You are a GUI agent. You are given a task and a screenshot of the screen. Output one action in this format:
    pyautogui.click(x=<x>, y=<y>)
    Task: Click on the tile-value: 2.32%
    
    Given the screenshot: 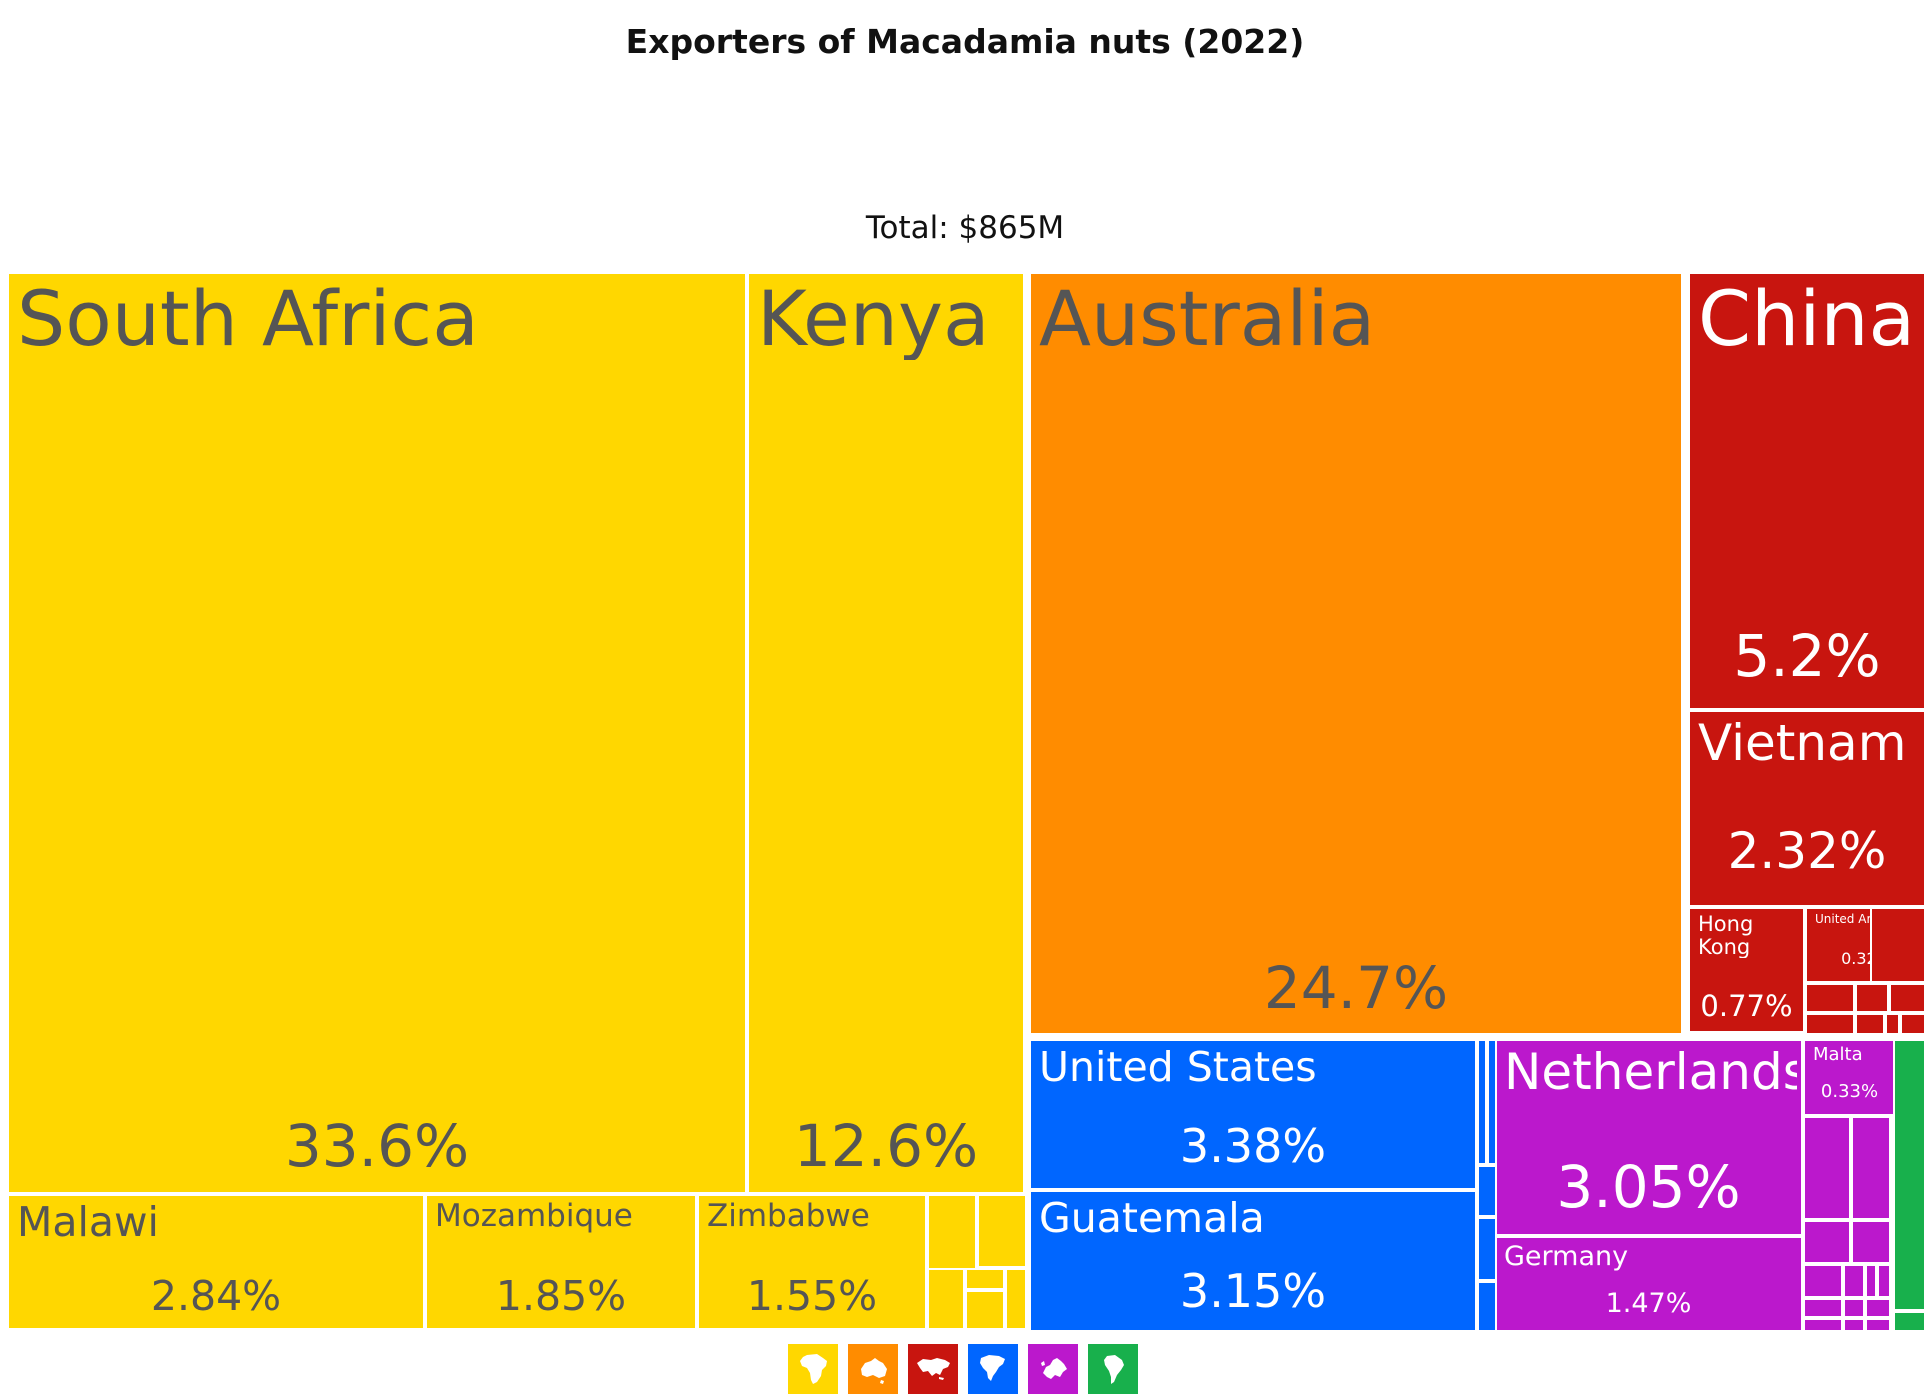 What is the action you would take?
    pyautogui.click(x=1807, y=851)
    